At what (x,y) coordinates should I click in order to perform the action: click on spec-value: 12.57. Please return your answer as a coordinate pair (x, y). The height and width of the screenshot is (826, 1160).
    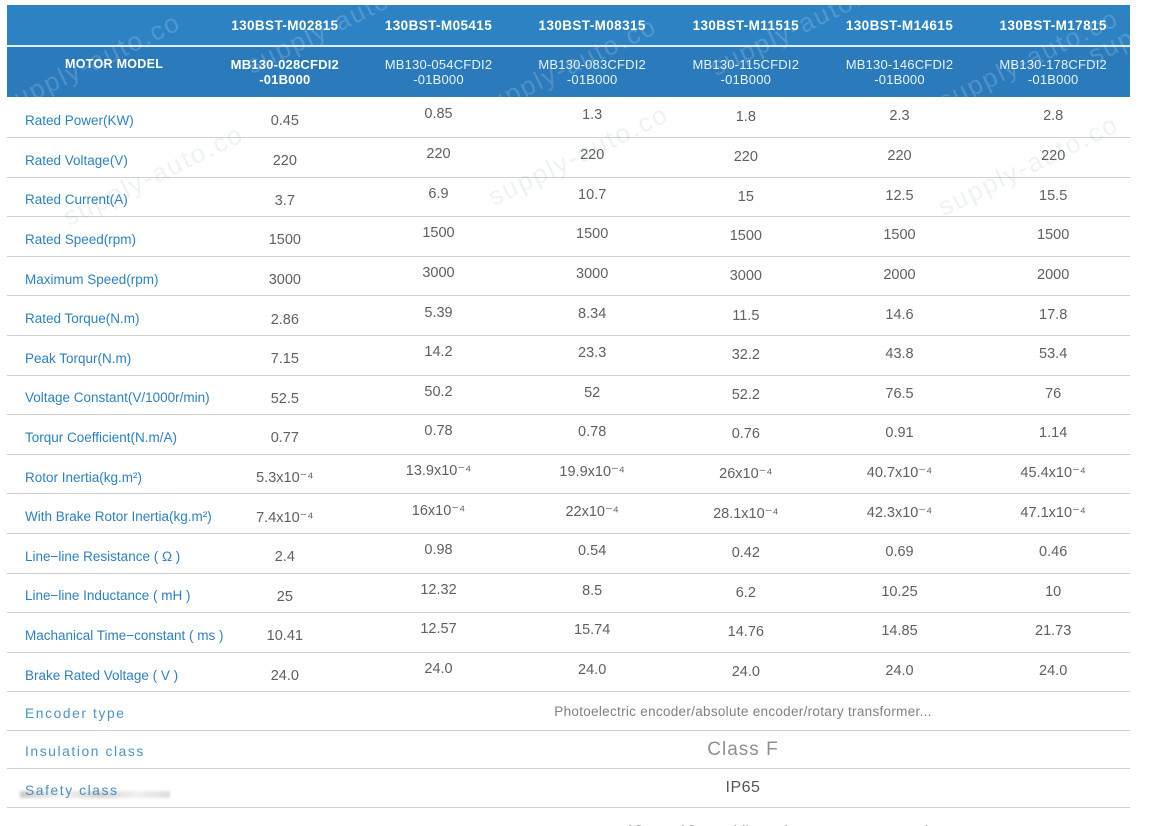
    Looking at the image, I should click on (438, 629).